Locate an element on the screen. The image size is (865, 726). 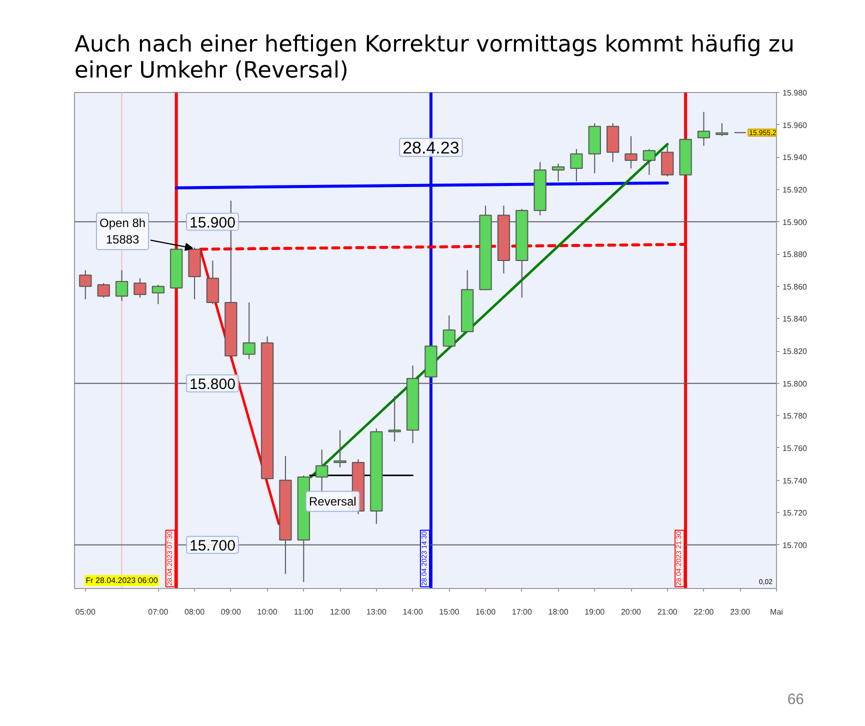
x-tick-label: 07:00 is located at coordinates (158, 612).